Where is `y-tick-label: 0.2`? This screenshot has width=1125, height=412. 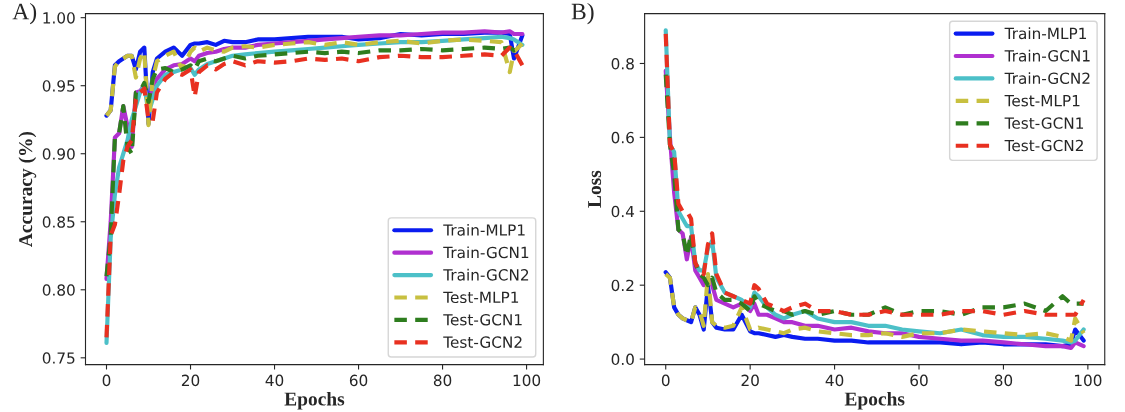
y-tick-label: 0.2 is located at coordinates (622, 285).